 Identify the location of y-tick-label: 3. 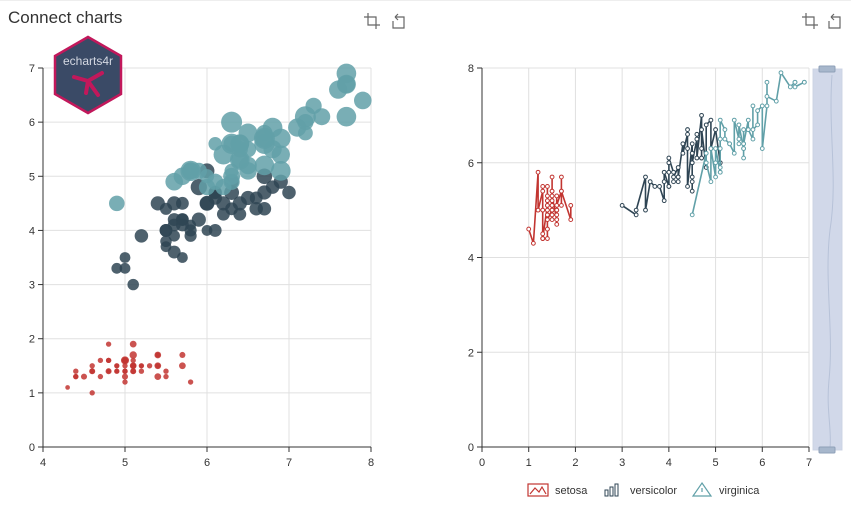
(32, 286).